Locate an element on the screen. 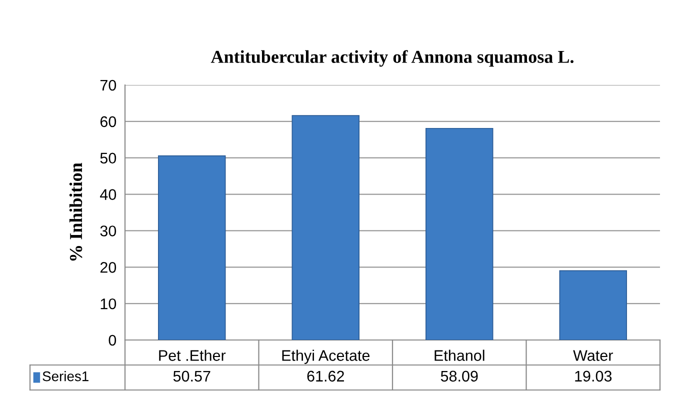 The width and height of the screenshot is (690, 405). y-tick-label: 20 is located at coordinates (108, 267).